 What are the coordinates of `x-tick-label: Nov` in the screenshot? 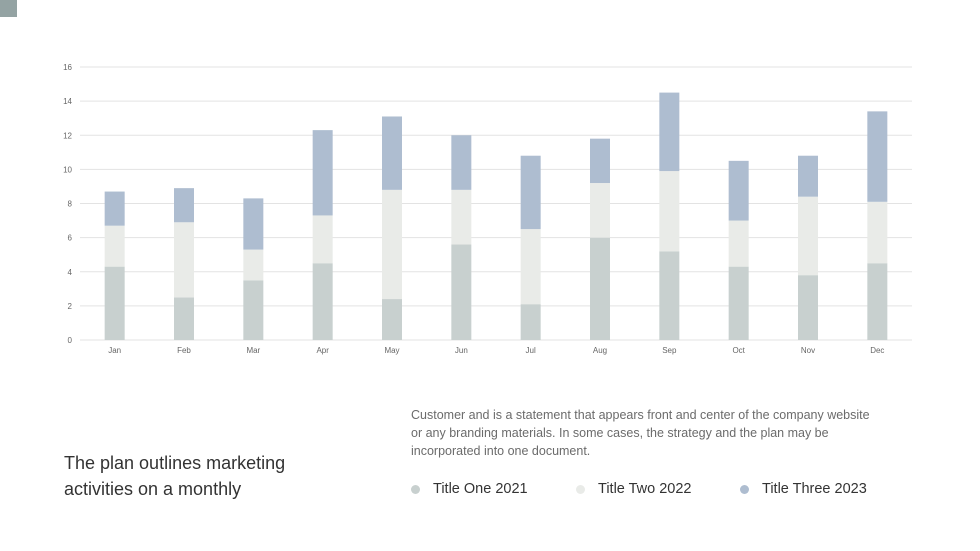 It's located at (808, 350).